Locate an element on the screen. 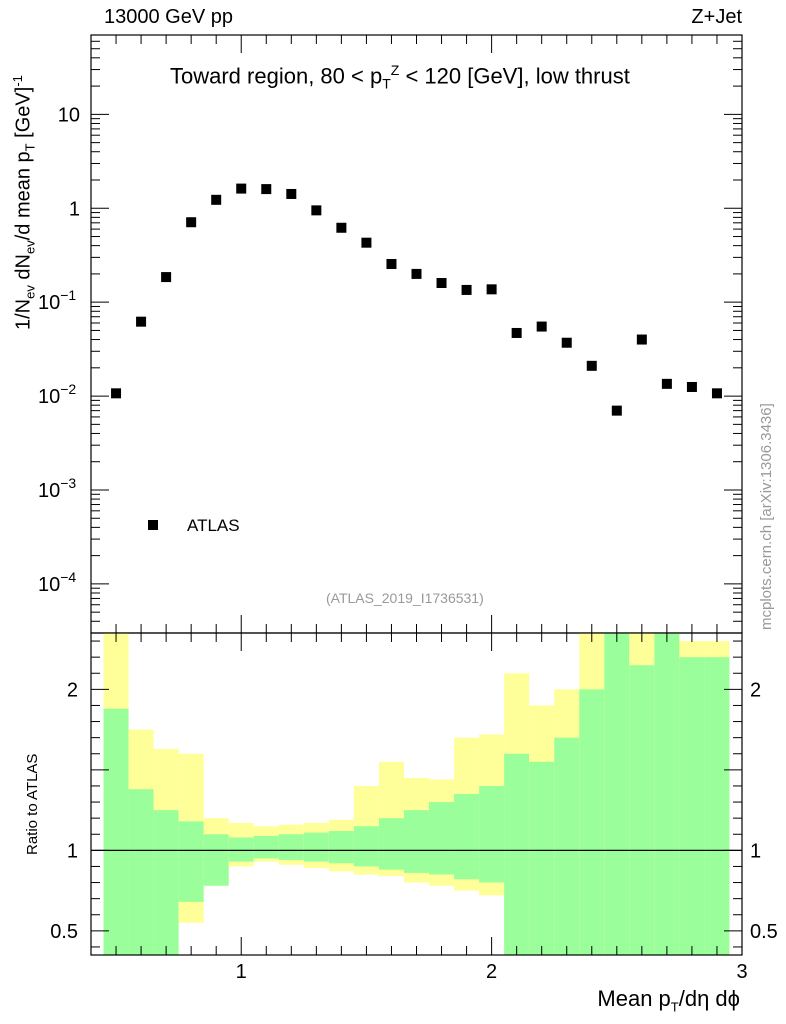 The image size is (786, 1024). analysis-label: (ATLAS_2019_I1736531) is located at coordinates (405, 598).